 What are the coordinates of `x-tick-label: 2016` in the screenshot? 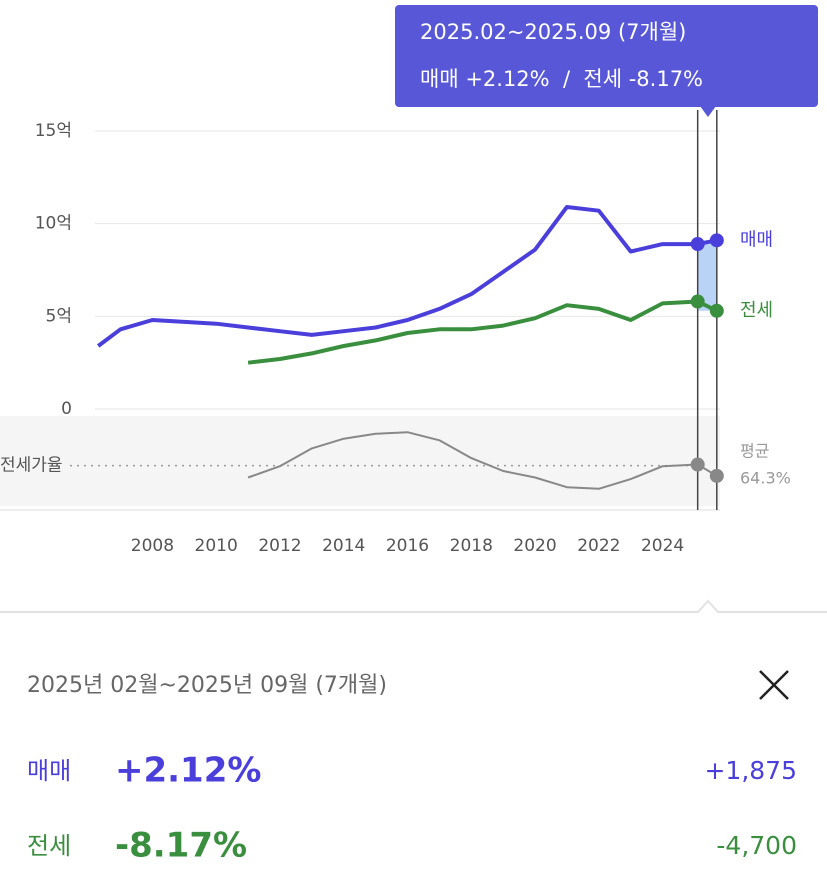 It's located at (407, 546).